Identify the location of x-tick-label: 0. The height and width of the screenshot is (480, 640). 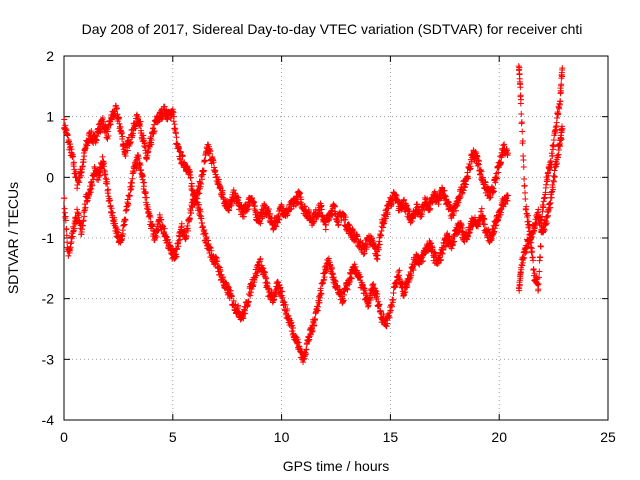
(64, 437).